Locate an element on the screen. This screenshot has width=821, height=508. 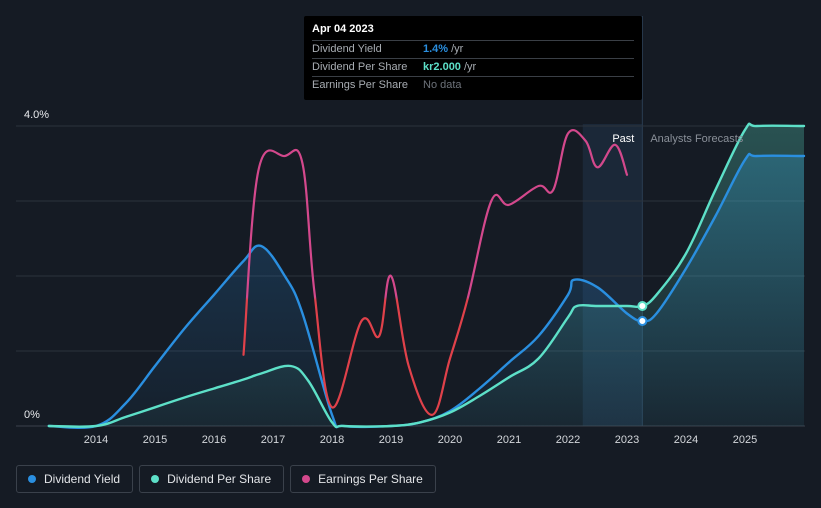
past-label: Past is located at coordinates (623, 139).